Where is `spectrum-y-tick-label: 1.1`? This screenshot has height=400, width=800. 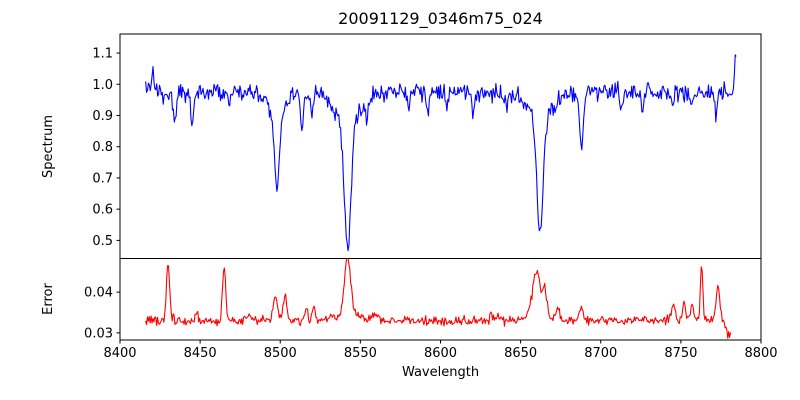 spectrum-y-tick-label: 1.1 is located at coordinates (102, 54).